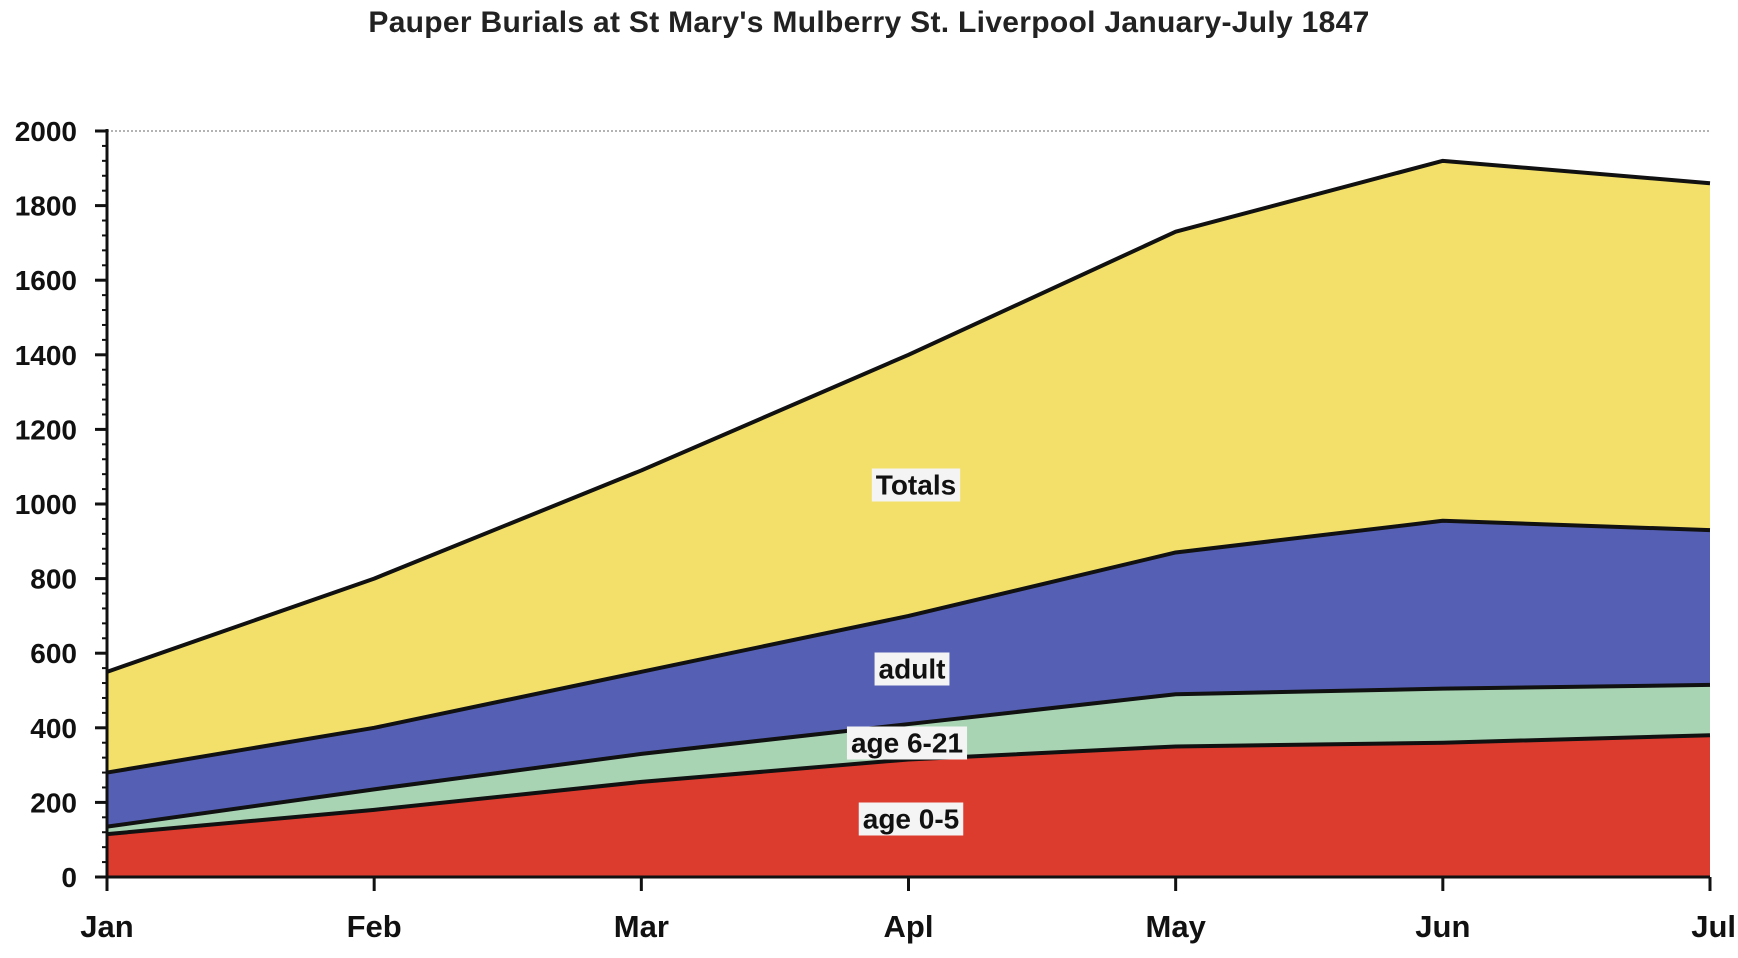 The image size is (1738, 958). I want to click on area-label-adult: adult, so click(912, 669).